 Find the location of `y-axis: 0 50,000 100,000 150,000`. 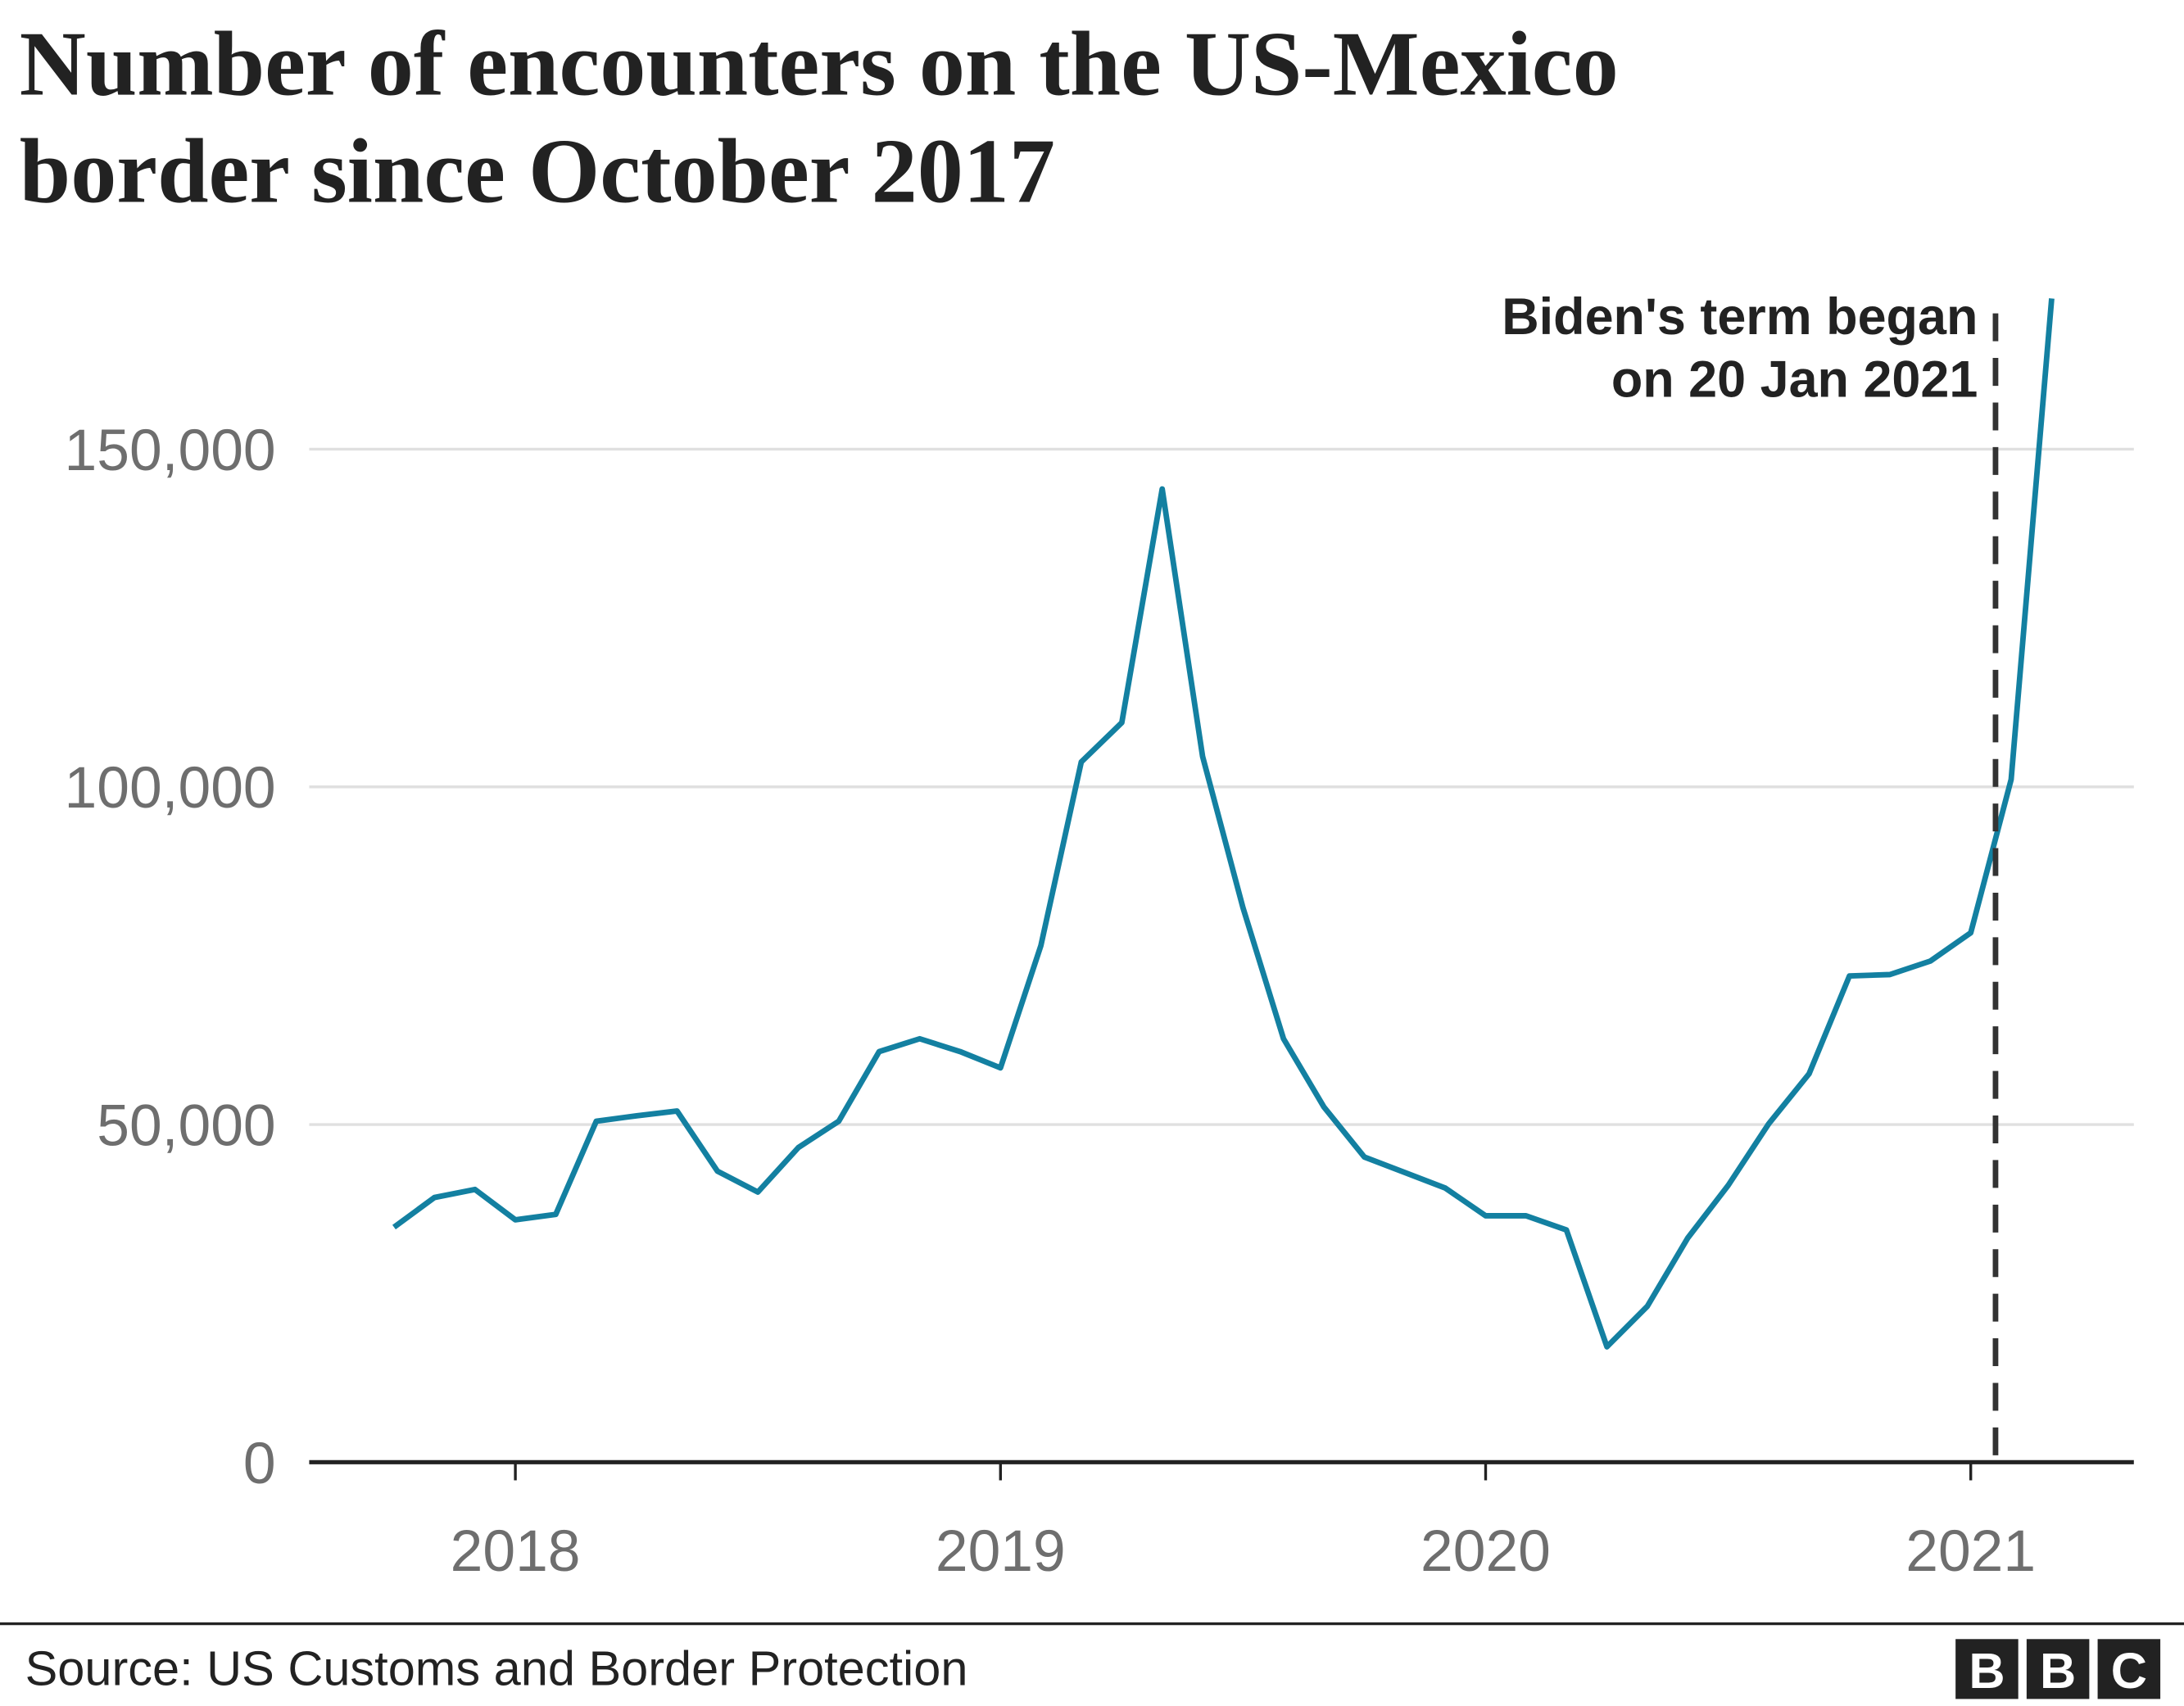

y-axis: 0 50,000 100,000 150,000 is located at coordinates (170, 957).